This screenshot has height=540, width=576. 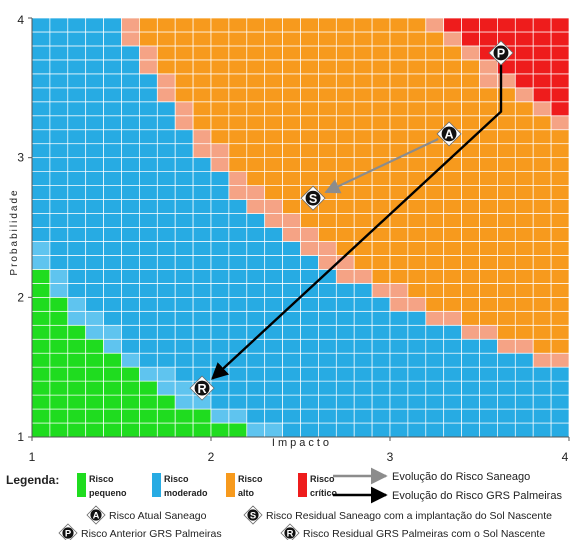 What do you see at coordinates (246, 493) in the screenshot?
I see `legend-zone-line2: alto` at bounding box center [246, 493].